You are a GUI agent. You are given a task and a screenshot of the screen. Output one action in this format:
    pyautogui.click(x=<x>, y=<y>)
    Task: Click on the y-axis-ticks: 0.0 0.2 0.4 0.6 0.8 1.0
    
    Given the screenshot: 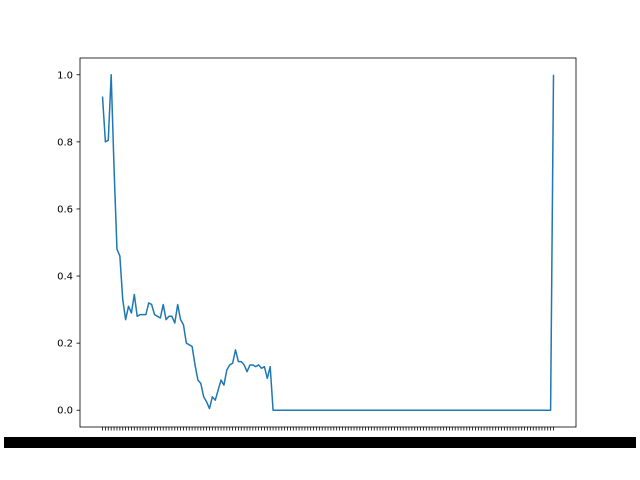 What is the action you would take?
    pyautogui.click(x=68, y=243)
    